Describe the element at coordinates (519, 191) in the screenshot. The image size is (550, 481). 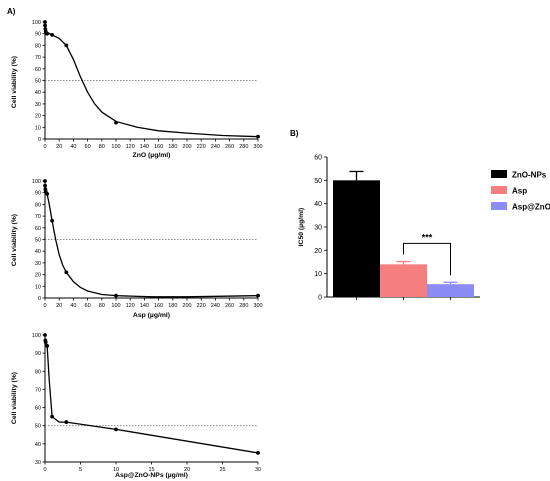
I see `legend-label-1: Asp` at that location.